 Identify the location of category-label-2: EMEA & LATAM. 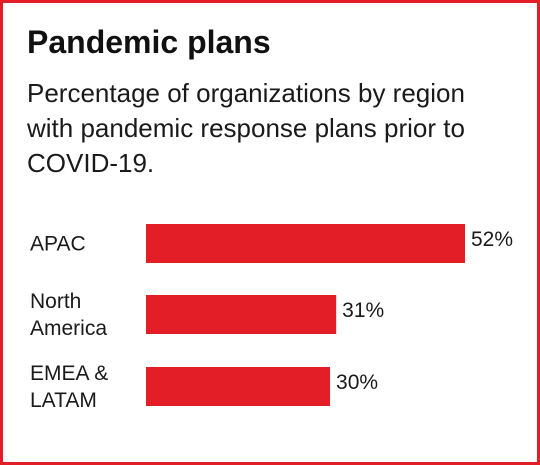
(69, 387).